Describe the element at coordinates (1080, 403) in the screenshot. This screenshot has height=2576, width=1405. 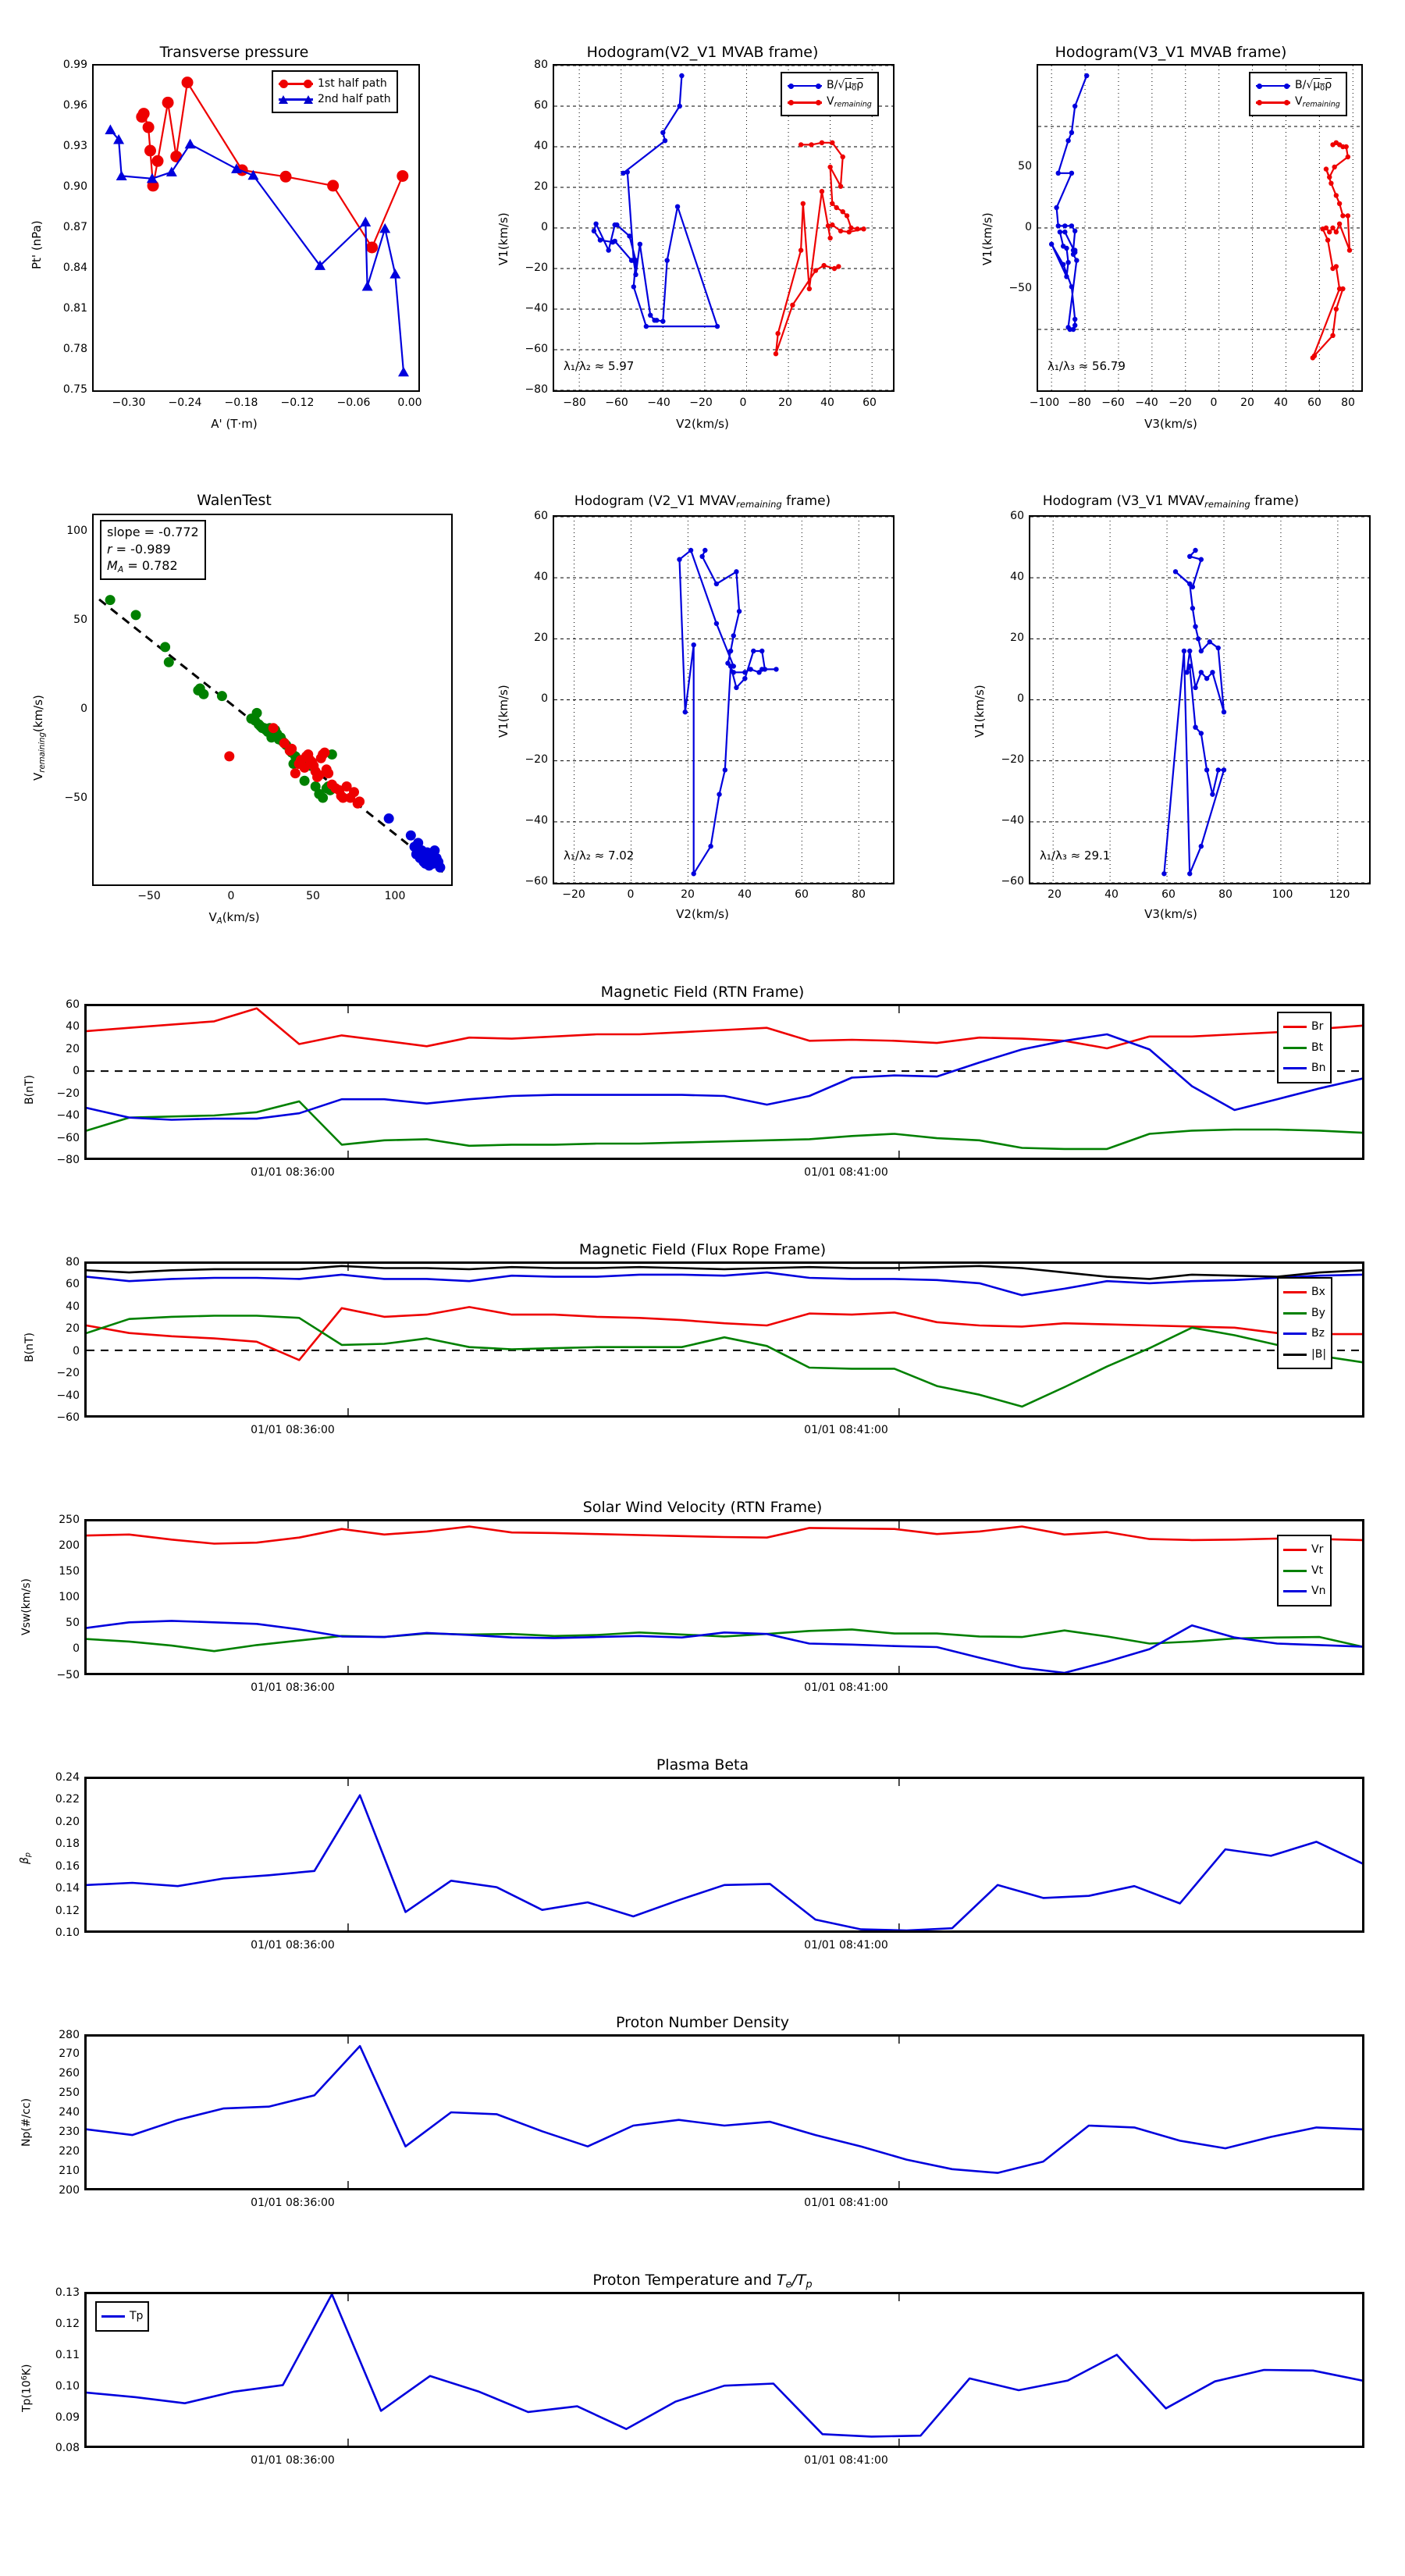
I see `h2-xtick-80m: −80` at that location.